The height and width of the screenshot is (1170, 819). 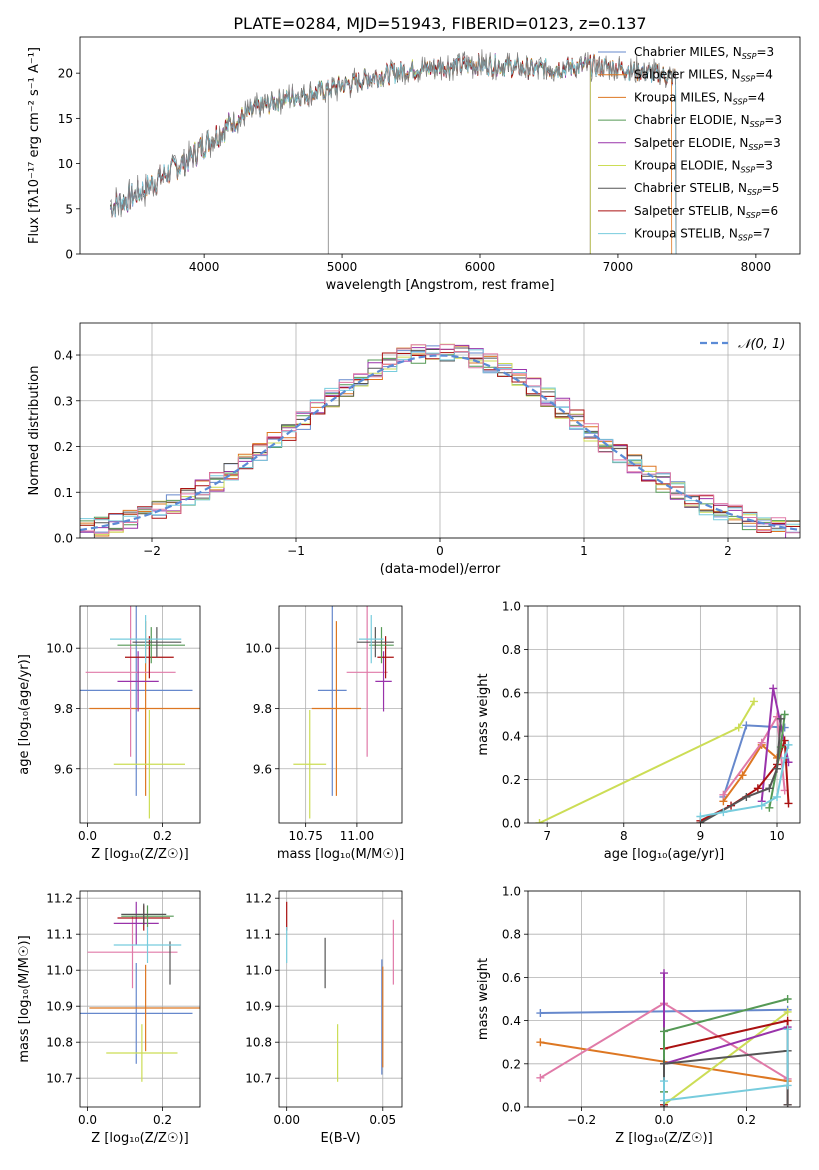 I want to click on histogram-step, so click(x=440, y=440).